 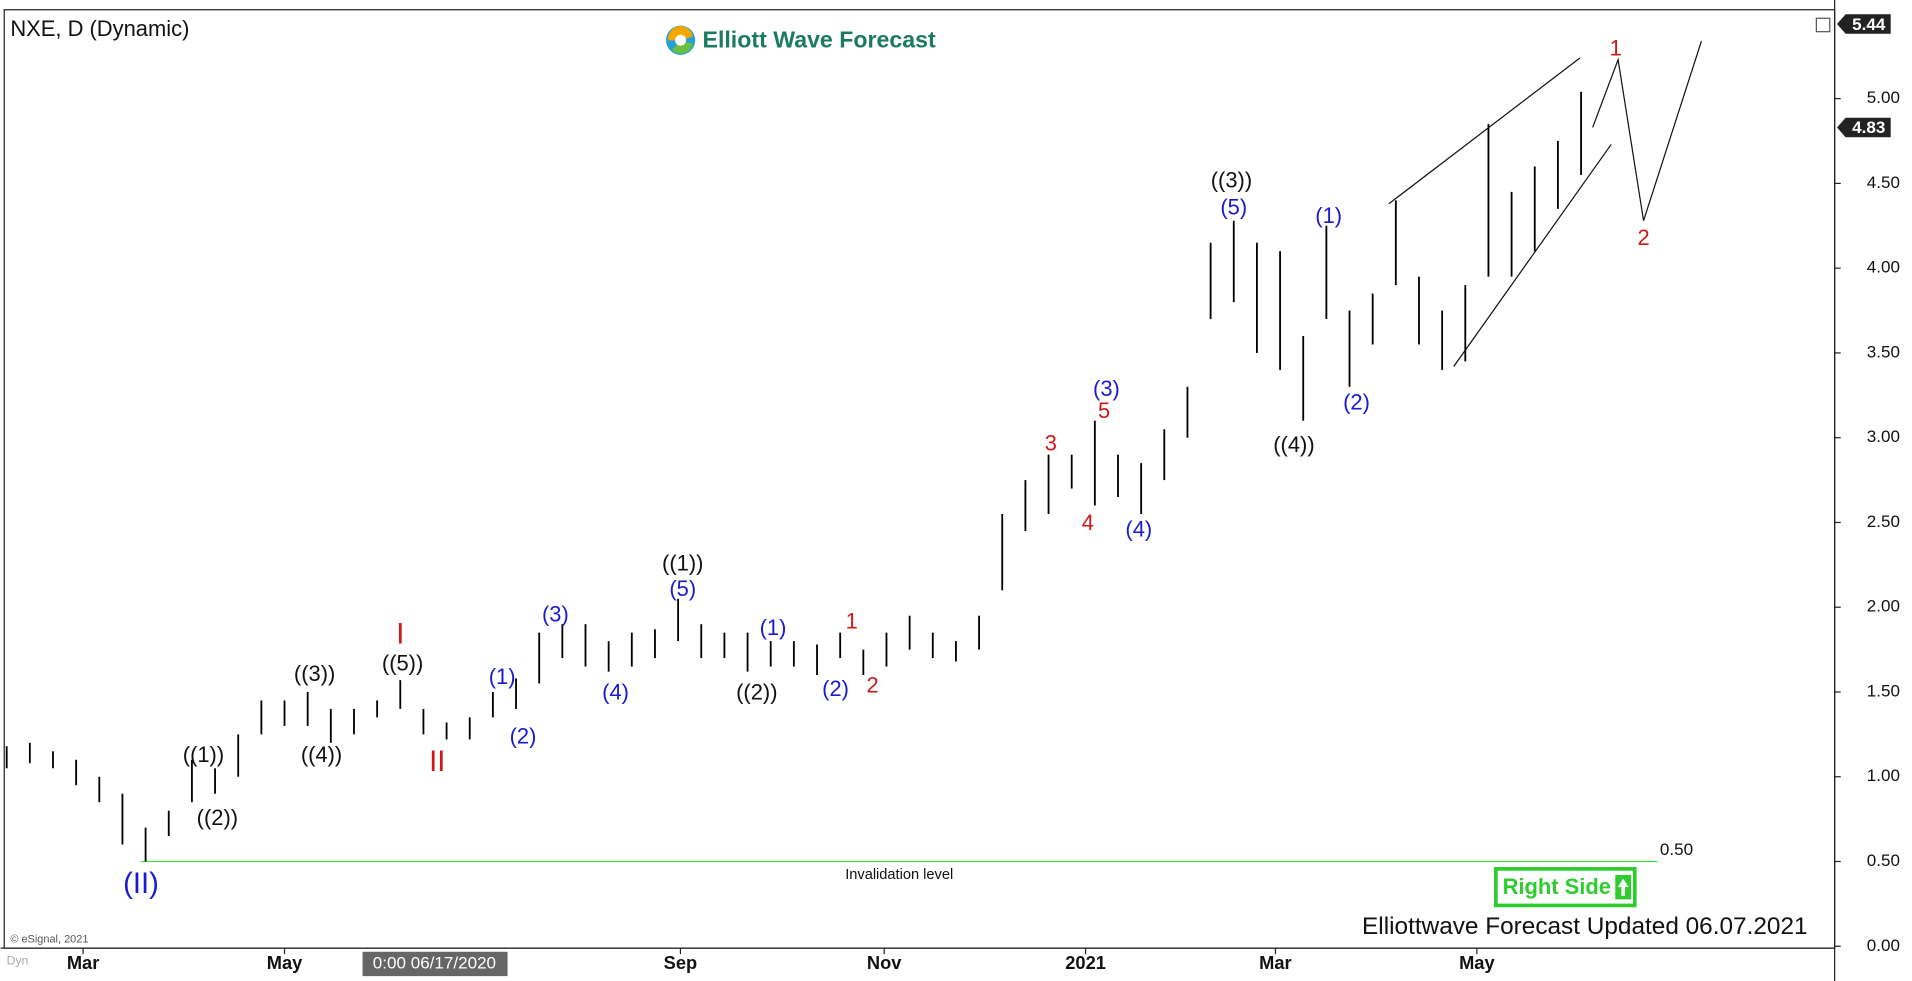 What do you see at coordinates (1104, 410) in the screenshot?
I see `wave-label: 5` at bounding box center [1104, 410].